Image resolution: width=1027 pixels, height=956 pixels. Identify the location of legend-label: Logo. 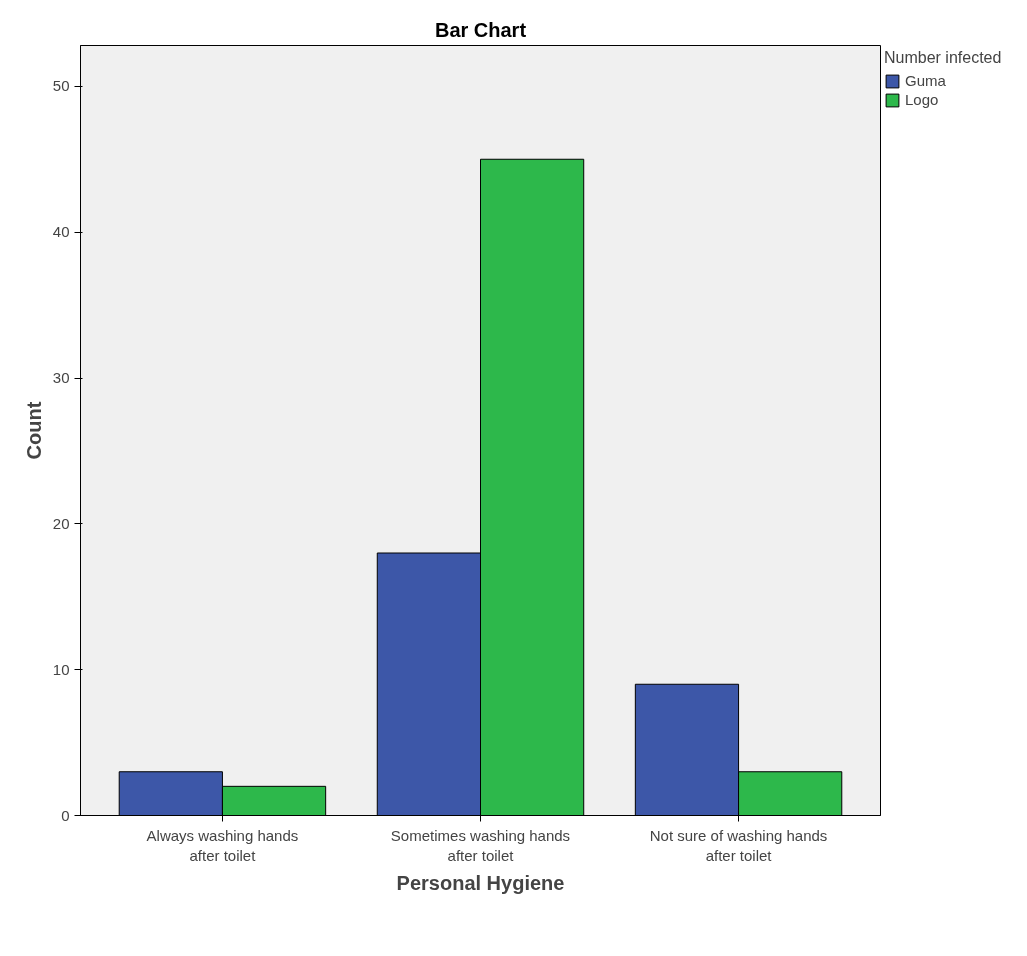
(922, 99).